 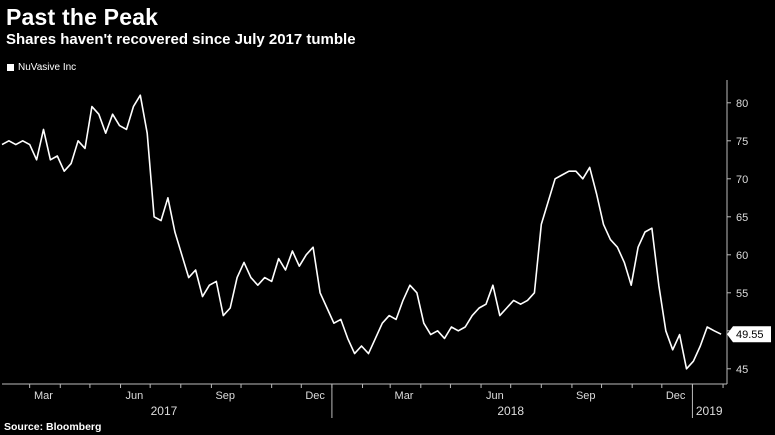 I want to click on y-tick-label: 75, so click(x=742, y=142).